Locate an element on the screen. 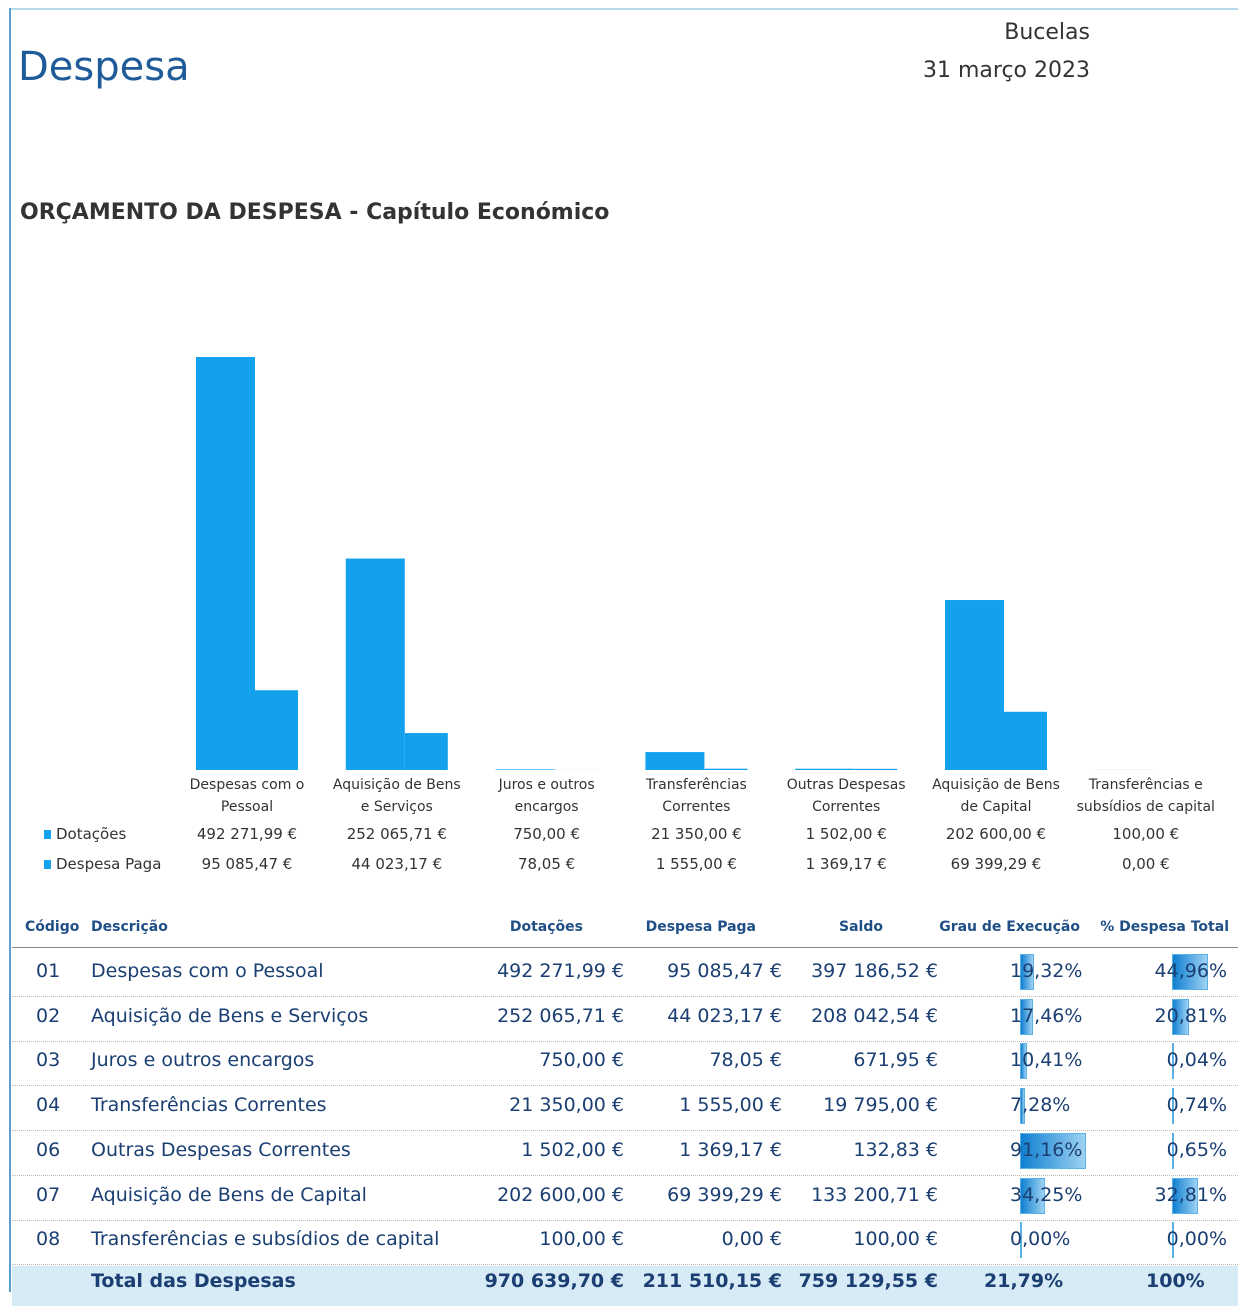 This screenshot has height=1306, width=1238. cell: 7,28% is located at coordinates (1040, 1105).